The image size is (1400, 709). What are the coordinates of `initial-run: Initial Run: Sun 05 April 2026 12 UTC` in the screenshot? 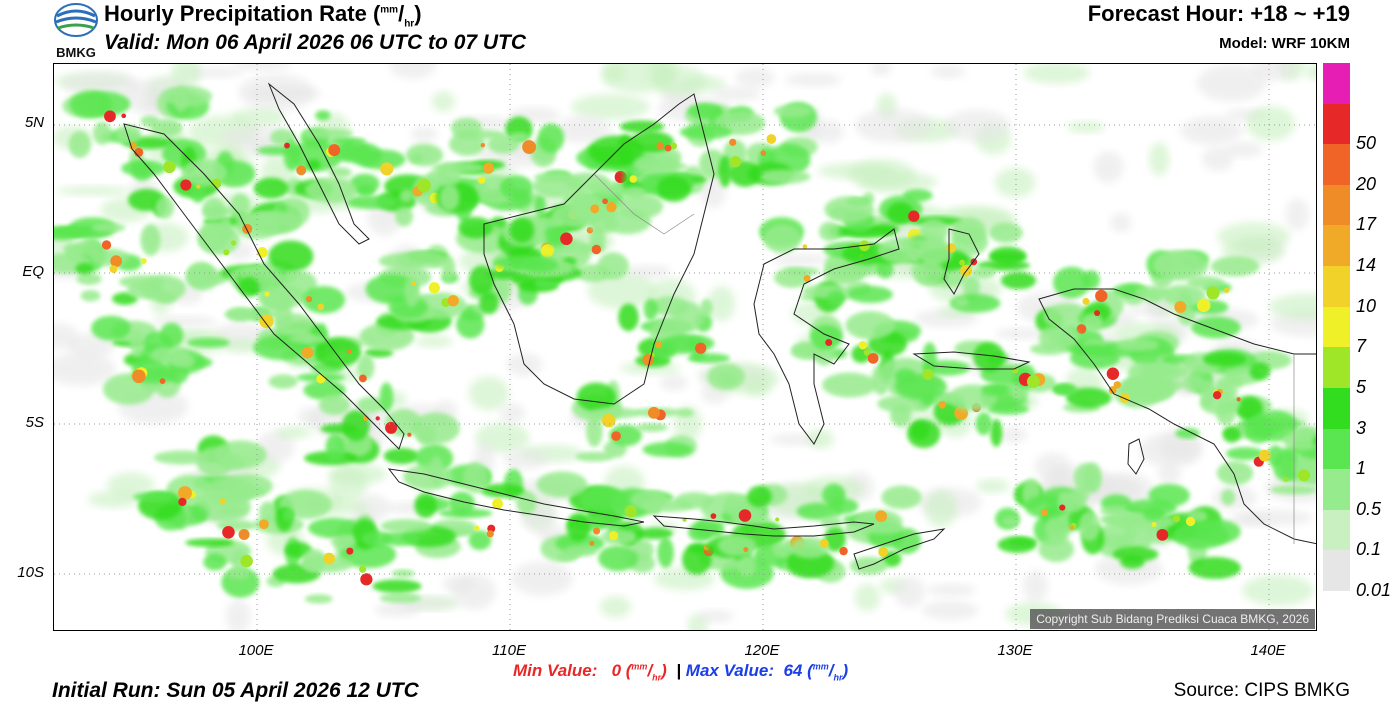 It's located at (235, 690).